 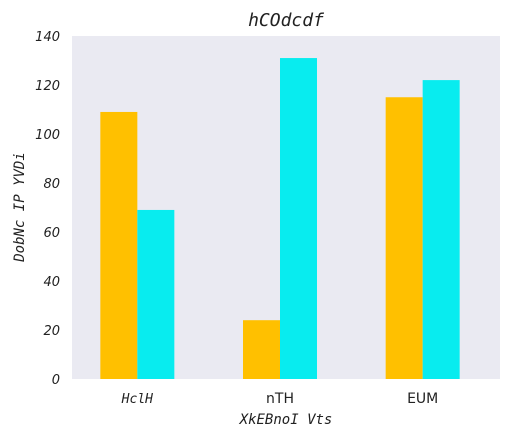 I want to click on x-tick-label: EUM, so click(x=422, y=399).